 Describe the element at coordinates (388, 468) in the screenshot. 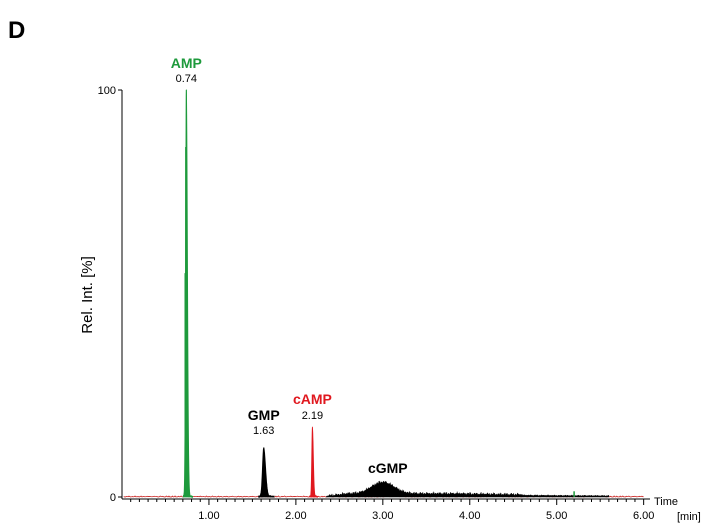

I see `cgmp-peak-name: cGMP` at that location.